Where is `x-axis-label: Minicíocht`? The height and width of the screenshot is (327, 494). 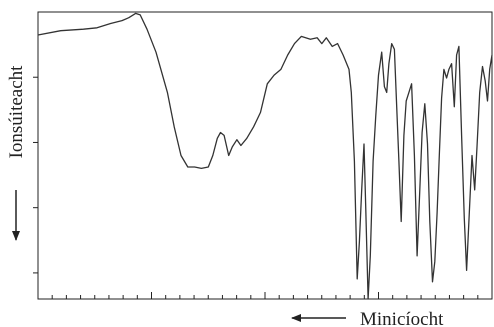 x-axis-label: Minicíocht is located at coordinates (402, 318).